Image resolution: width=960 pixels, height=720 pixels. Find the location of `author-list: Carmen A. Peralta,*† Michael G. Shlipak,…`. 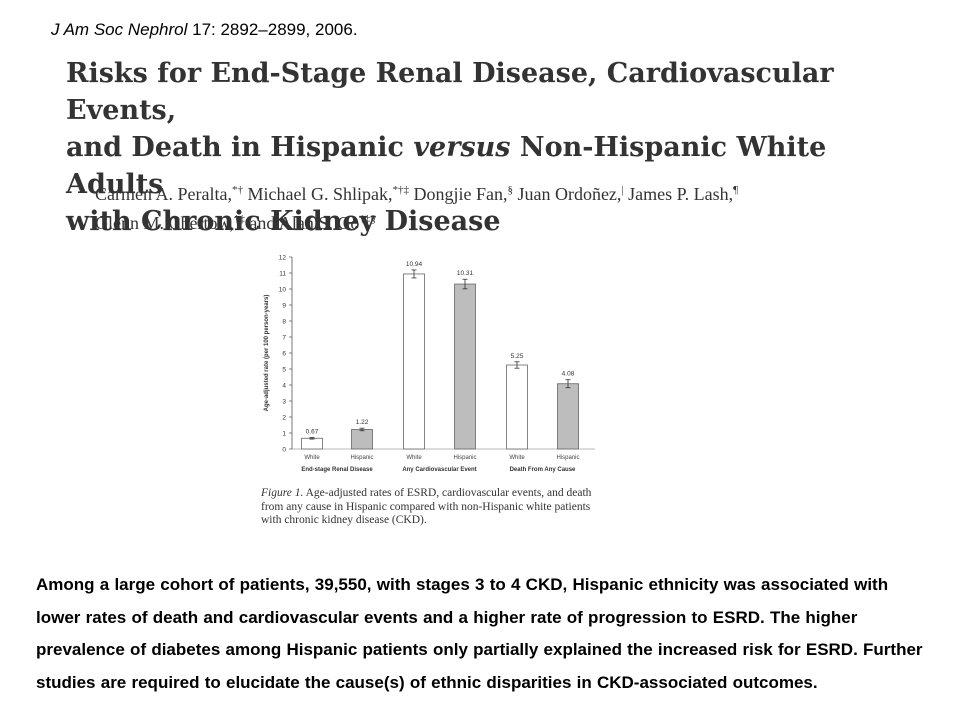

author-list: Carmen A. Peralta,*† Michael G. Shlipak,… is located at coordinates (495, 207).